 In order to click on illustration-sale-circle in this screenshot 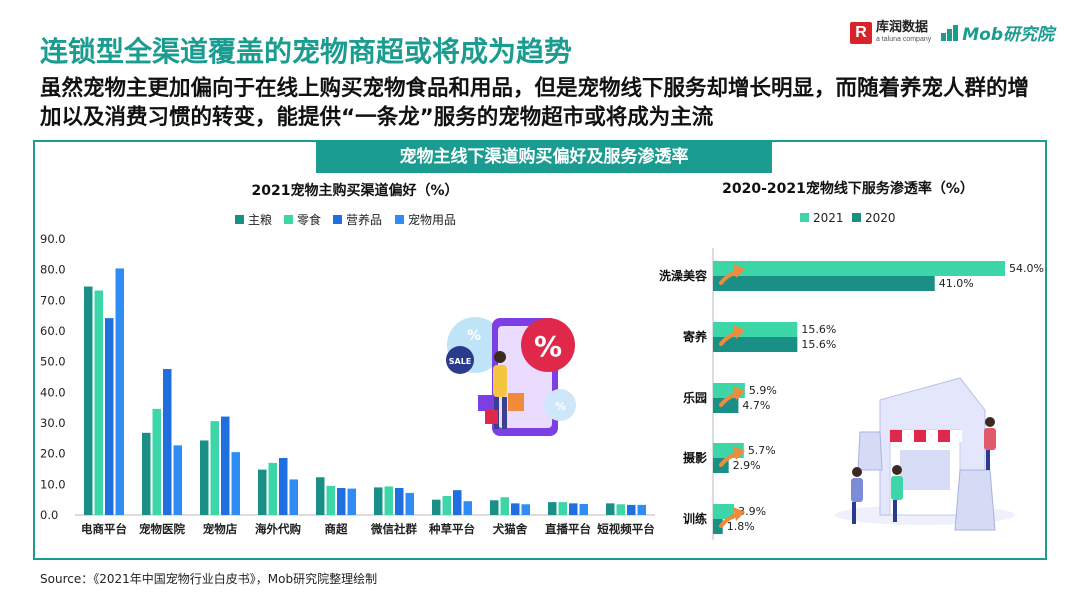, I will do `click(548, 345)`.